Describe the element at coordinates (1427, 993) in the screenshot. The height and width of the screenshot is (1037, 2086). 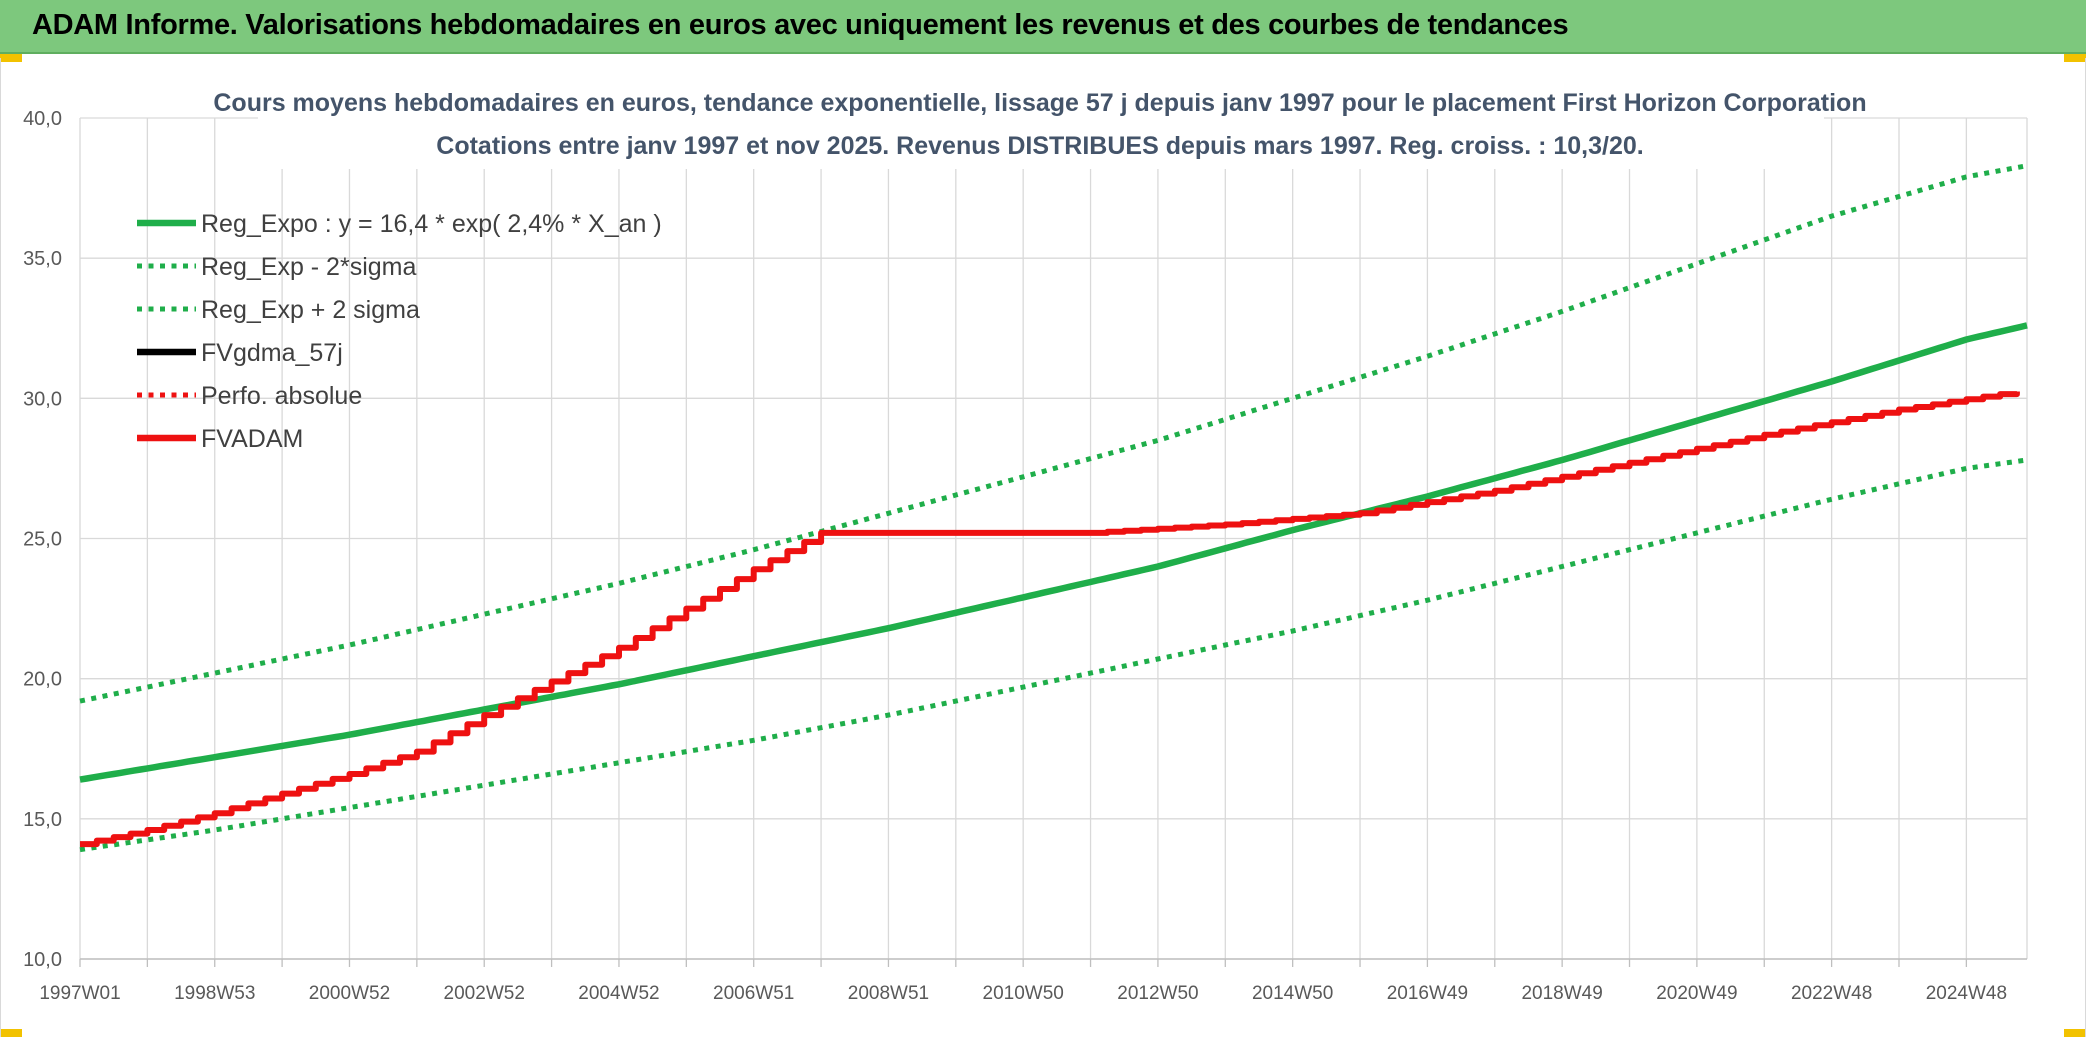
I see `x-tick-label: 2016W49` at that location.